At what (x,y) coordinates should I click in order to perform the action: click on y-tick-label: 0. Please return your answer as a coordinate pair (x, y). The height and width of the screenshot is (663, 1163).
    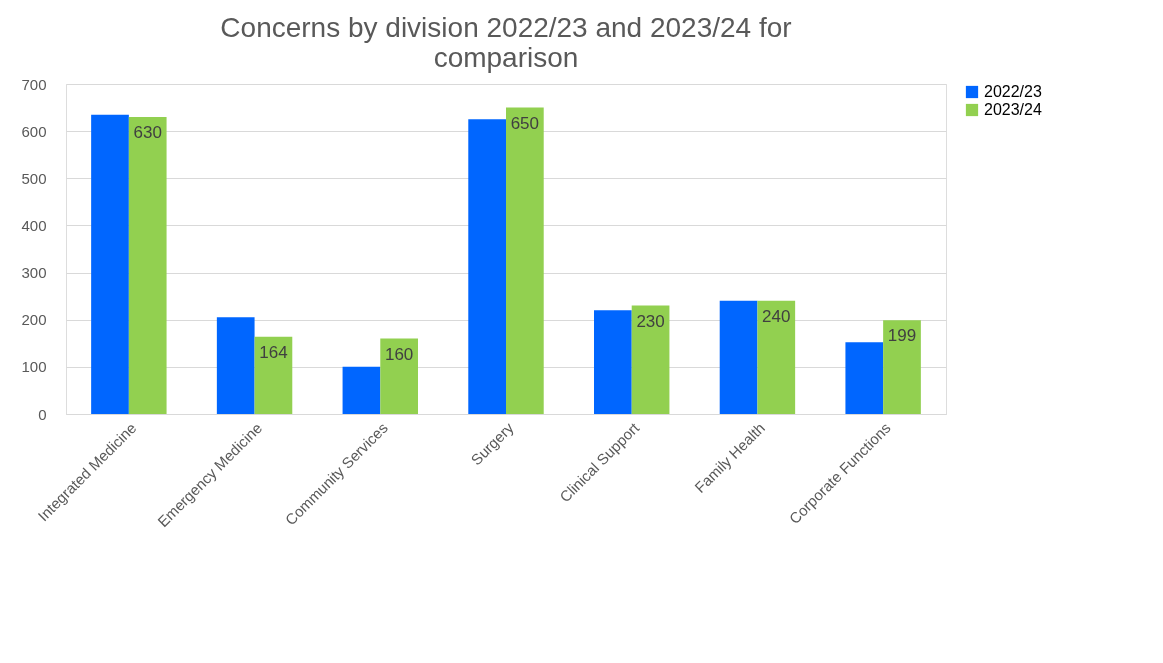
    Looking at the image, I should click on (42, 414).